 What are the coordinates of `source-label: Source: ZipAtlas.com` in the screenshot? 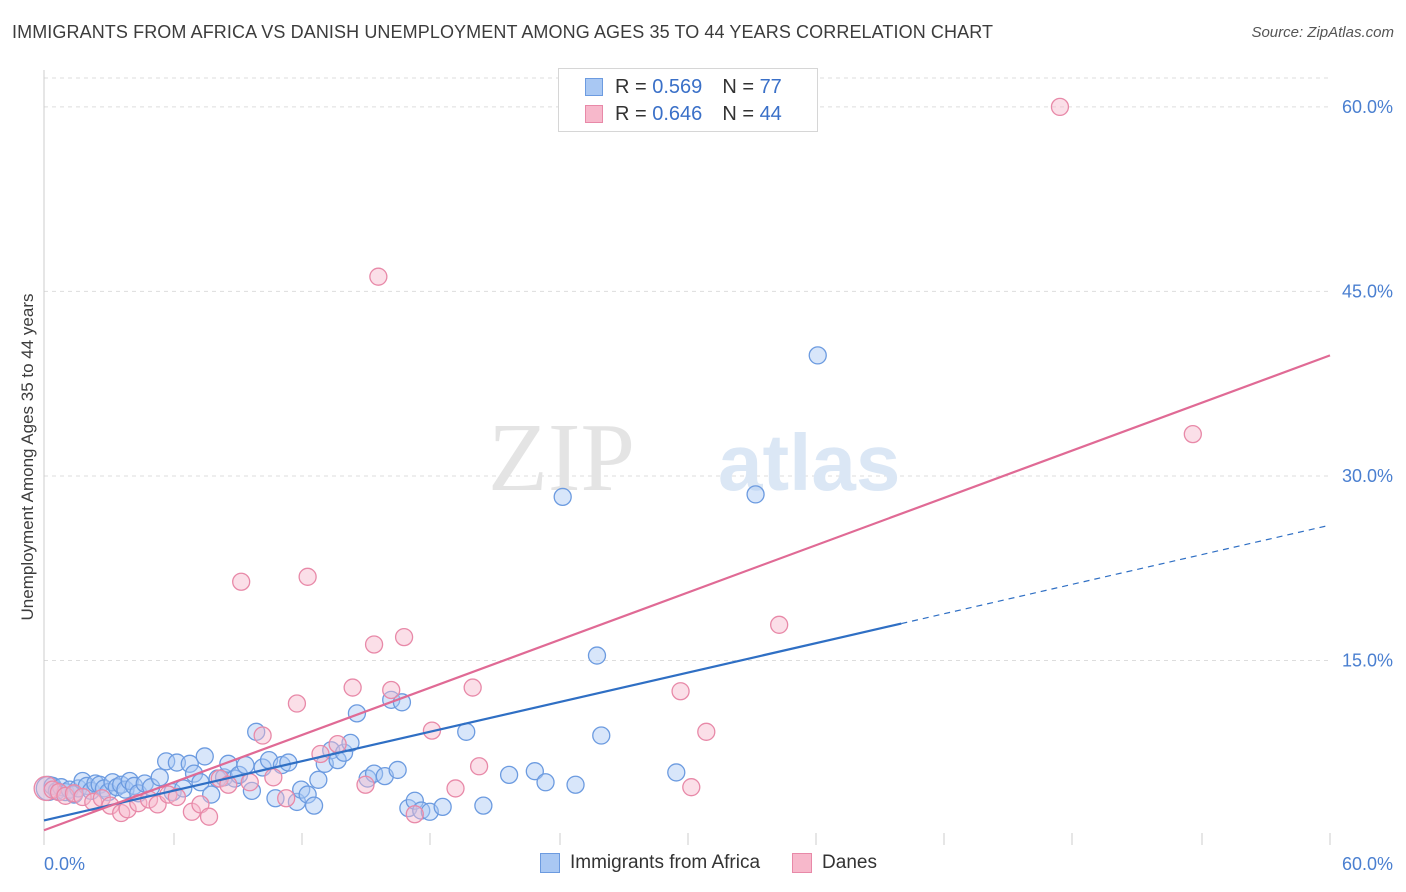 It's located at (1322, 32).